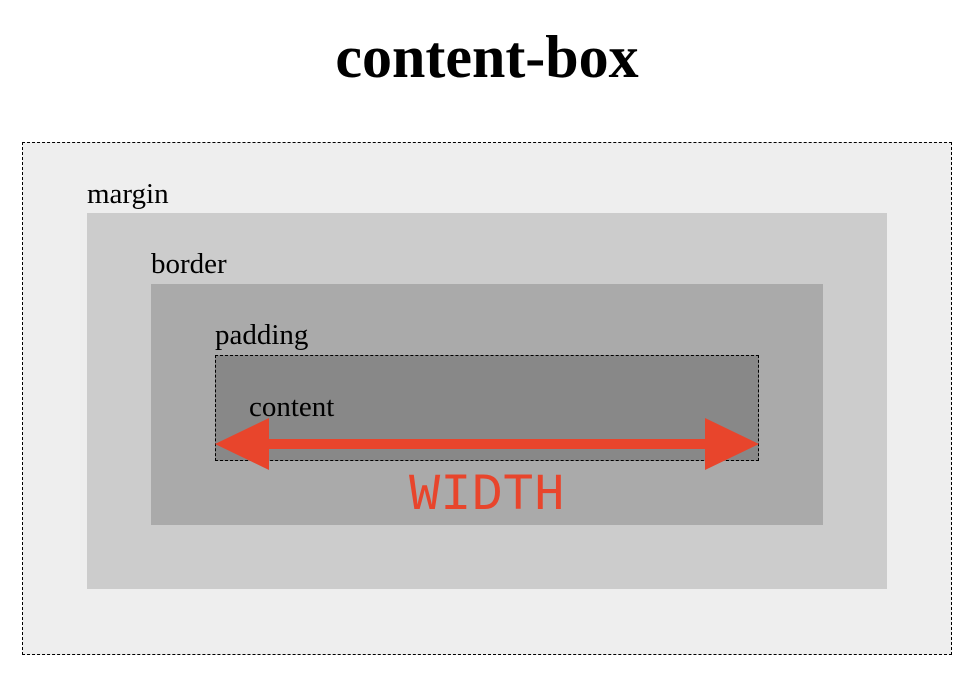  Describe the element at coordinates (487, 495) in the screenshot. I see `width-label: WIDTH` at that location.